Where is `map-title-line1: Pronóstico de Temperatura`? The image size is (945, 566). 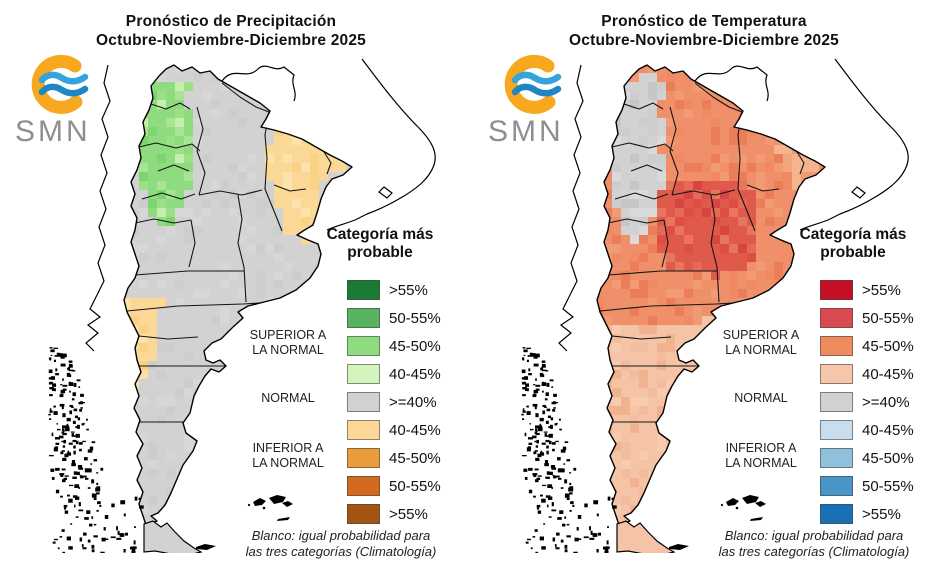 map-title-line1: Pronóstico de Temperatura is located at coordinates (704, 21).